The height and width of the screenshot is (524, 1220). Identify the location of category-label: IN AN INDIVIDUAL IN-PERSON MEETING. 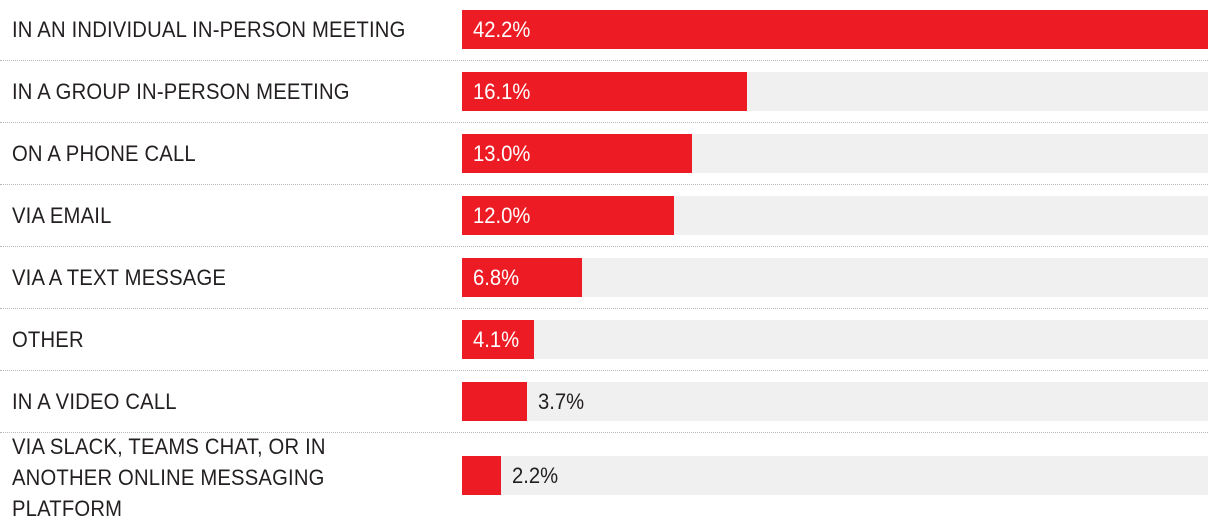
(209, 29).